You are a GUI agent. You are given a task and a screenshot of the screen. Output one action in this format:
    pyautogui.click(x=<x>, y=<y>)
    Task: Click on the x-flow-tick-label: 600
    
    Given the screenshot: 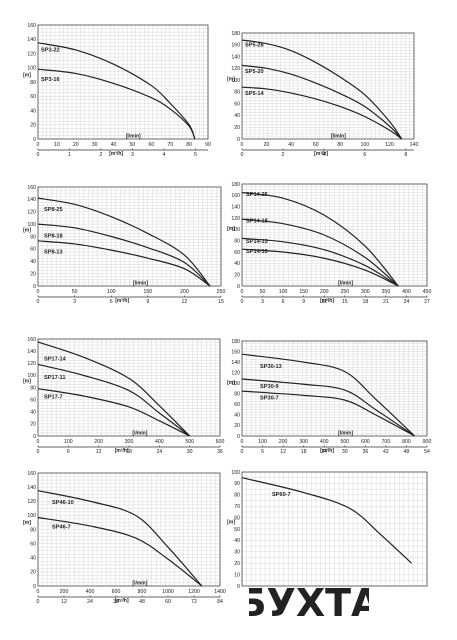 What is the action you would take?
    pyautogui.click(x=116, y=592)
    